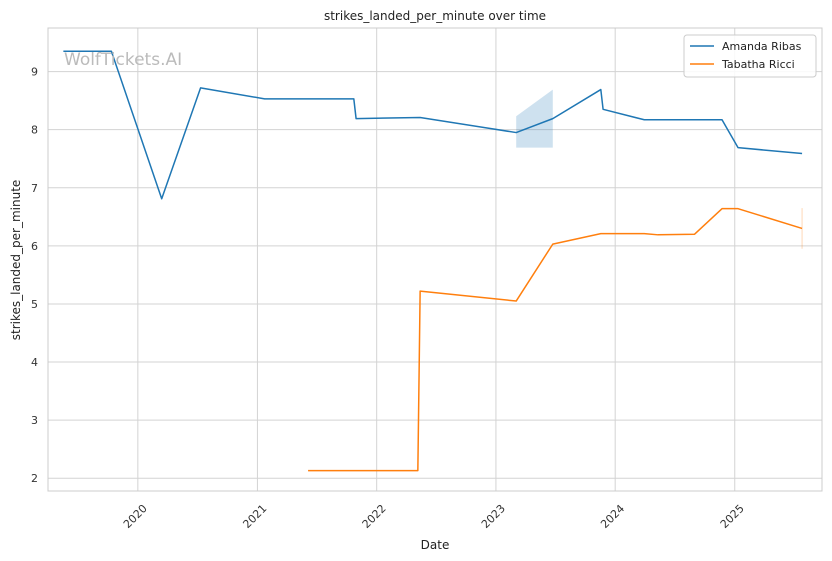 This screenshot has width=832, height=561. Describe the element at coordinates (34, 72) in the screenshot. I see `y-tick-label: 9` at that location.